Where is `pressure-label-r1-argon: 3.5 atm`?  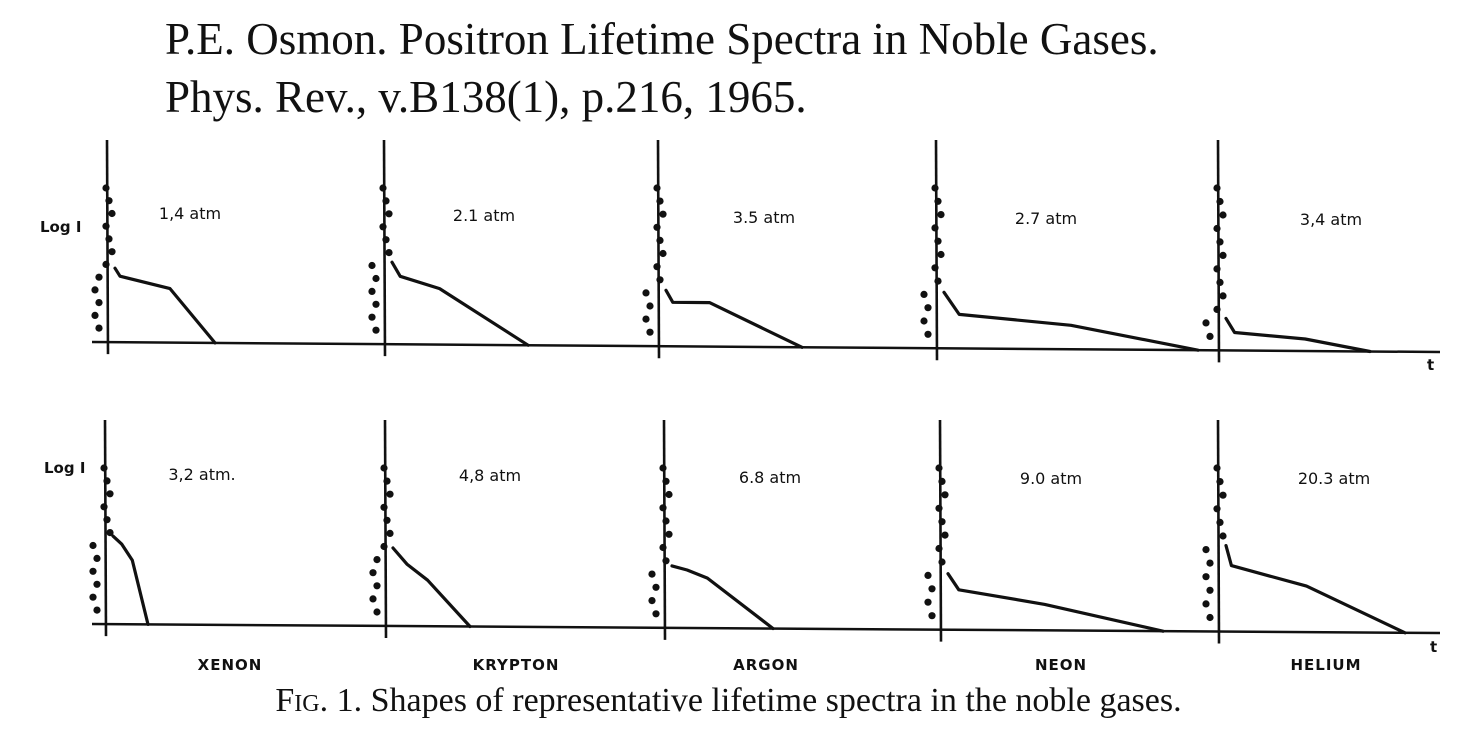 pressure-label-r1-argon: 3.5 atm is located at coordinates (764, 217).